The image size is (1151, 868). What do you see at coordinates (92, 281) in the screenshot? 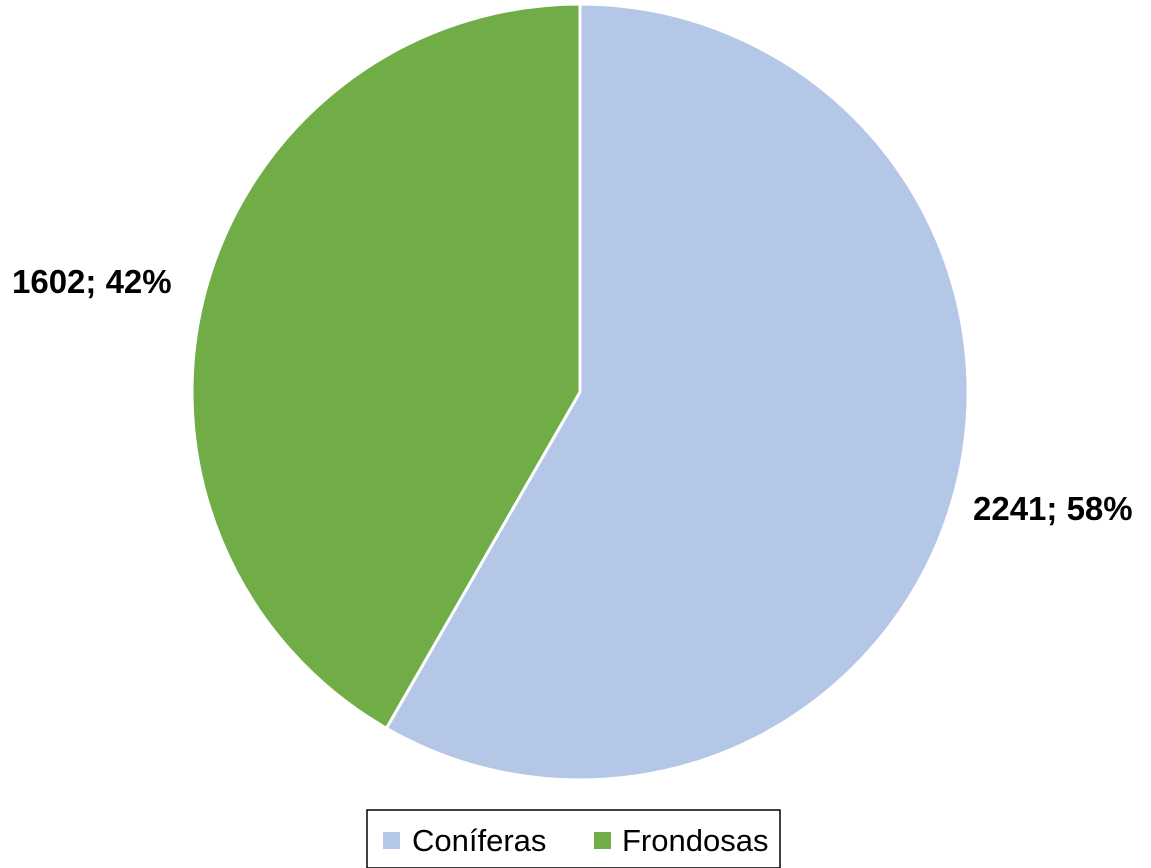
I see `data-label-frondosas: 1602; 42%` at bounding box center [92, 281].